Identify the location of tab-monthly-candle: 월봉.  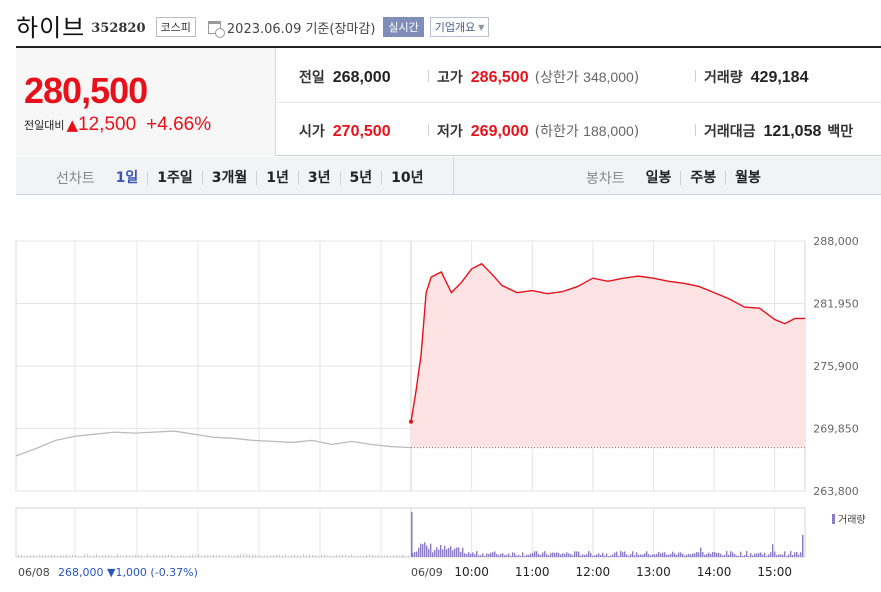
(747, 178).